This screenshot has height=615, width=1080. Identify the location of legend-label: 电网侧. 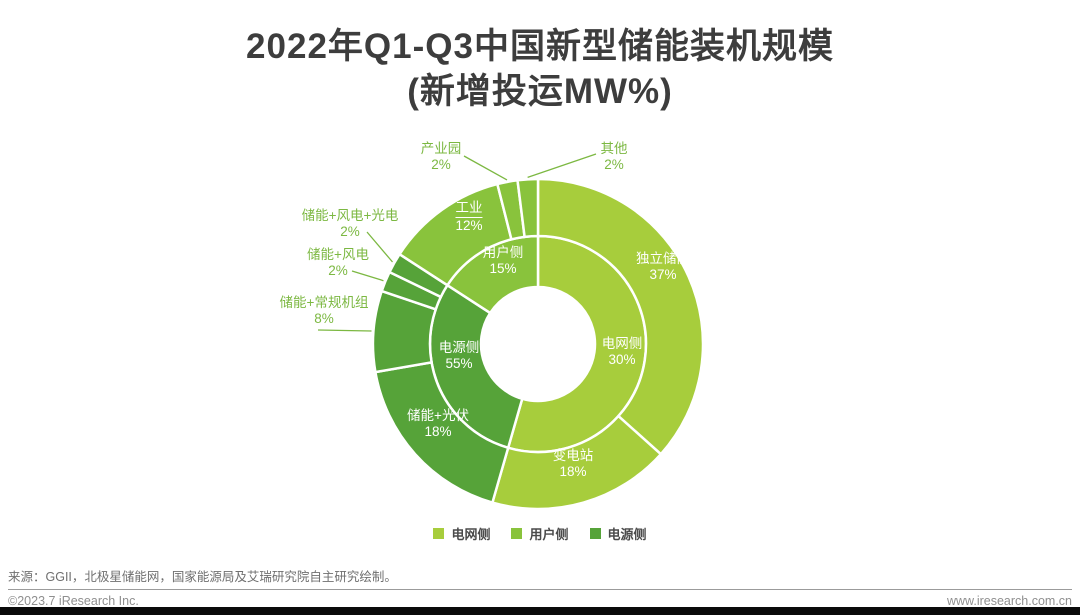
(471, 534).